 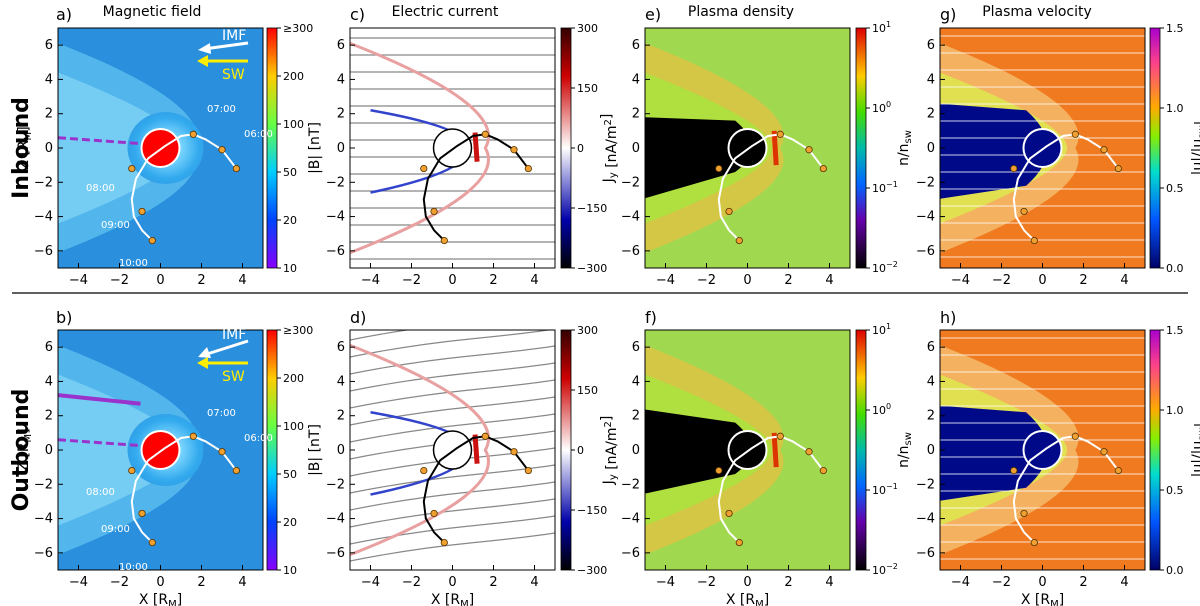 What do you see at coordinates (592, 570) in the screenshot?
I see `colorbar-tick-label: −300` at bounding box center [592, 570].